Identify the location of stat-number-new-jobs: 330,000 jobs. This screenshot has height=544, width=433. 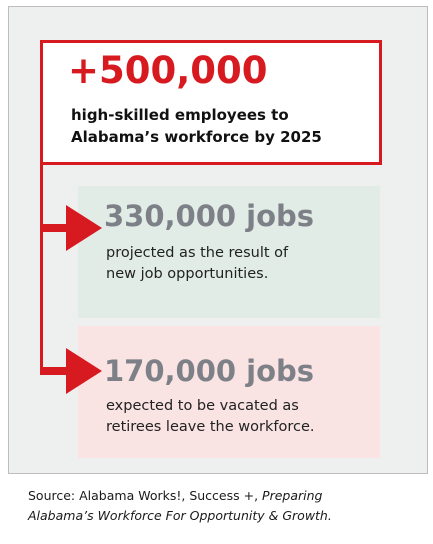
(209, 216).